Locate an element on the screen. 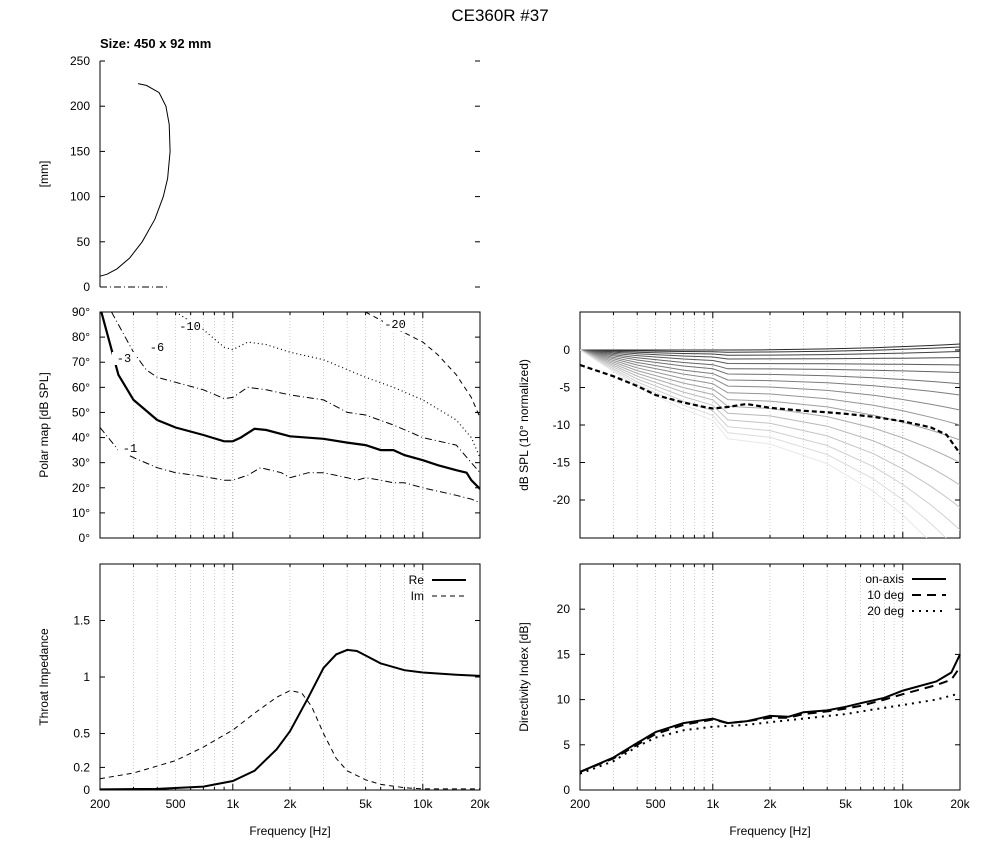 This screenshot has height=860, width=1000. legend-label: Im is located at coordinates (417, 596).